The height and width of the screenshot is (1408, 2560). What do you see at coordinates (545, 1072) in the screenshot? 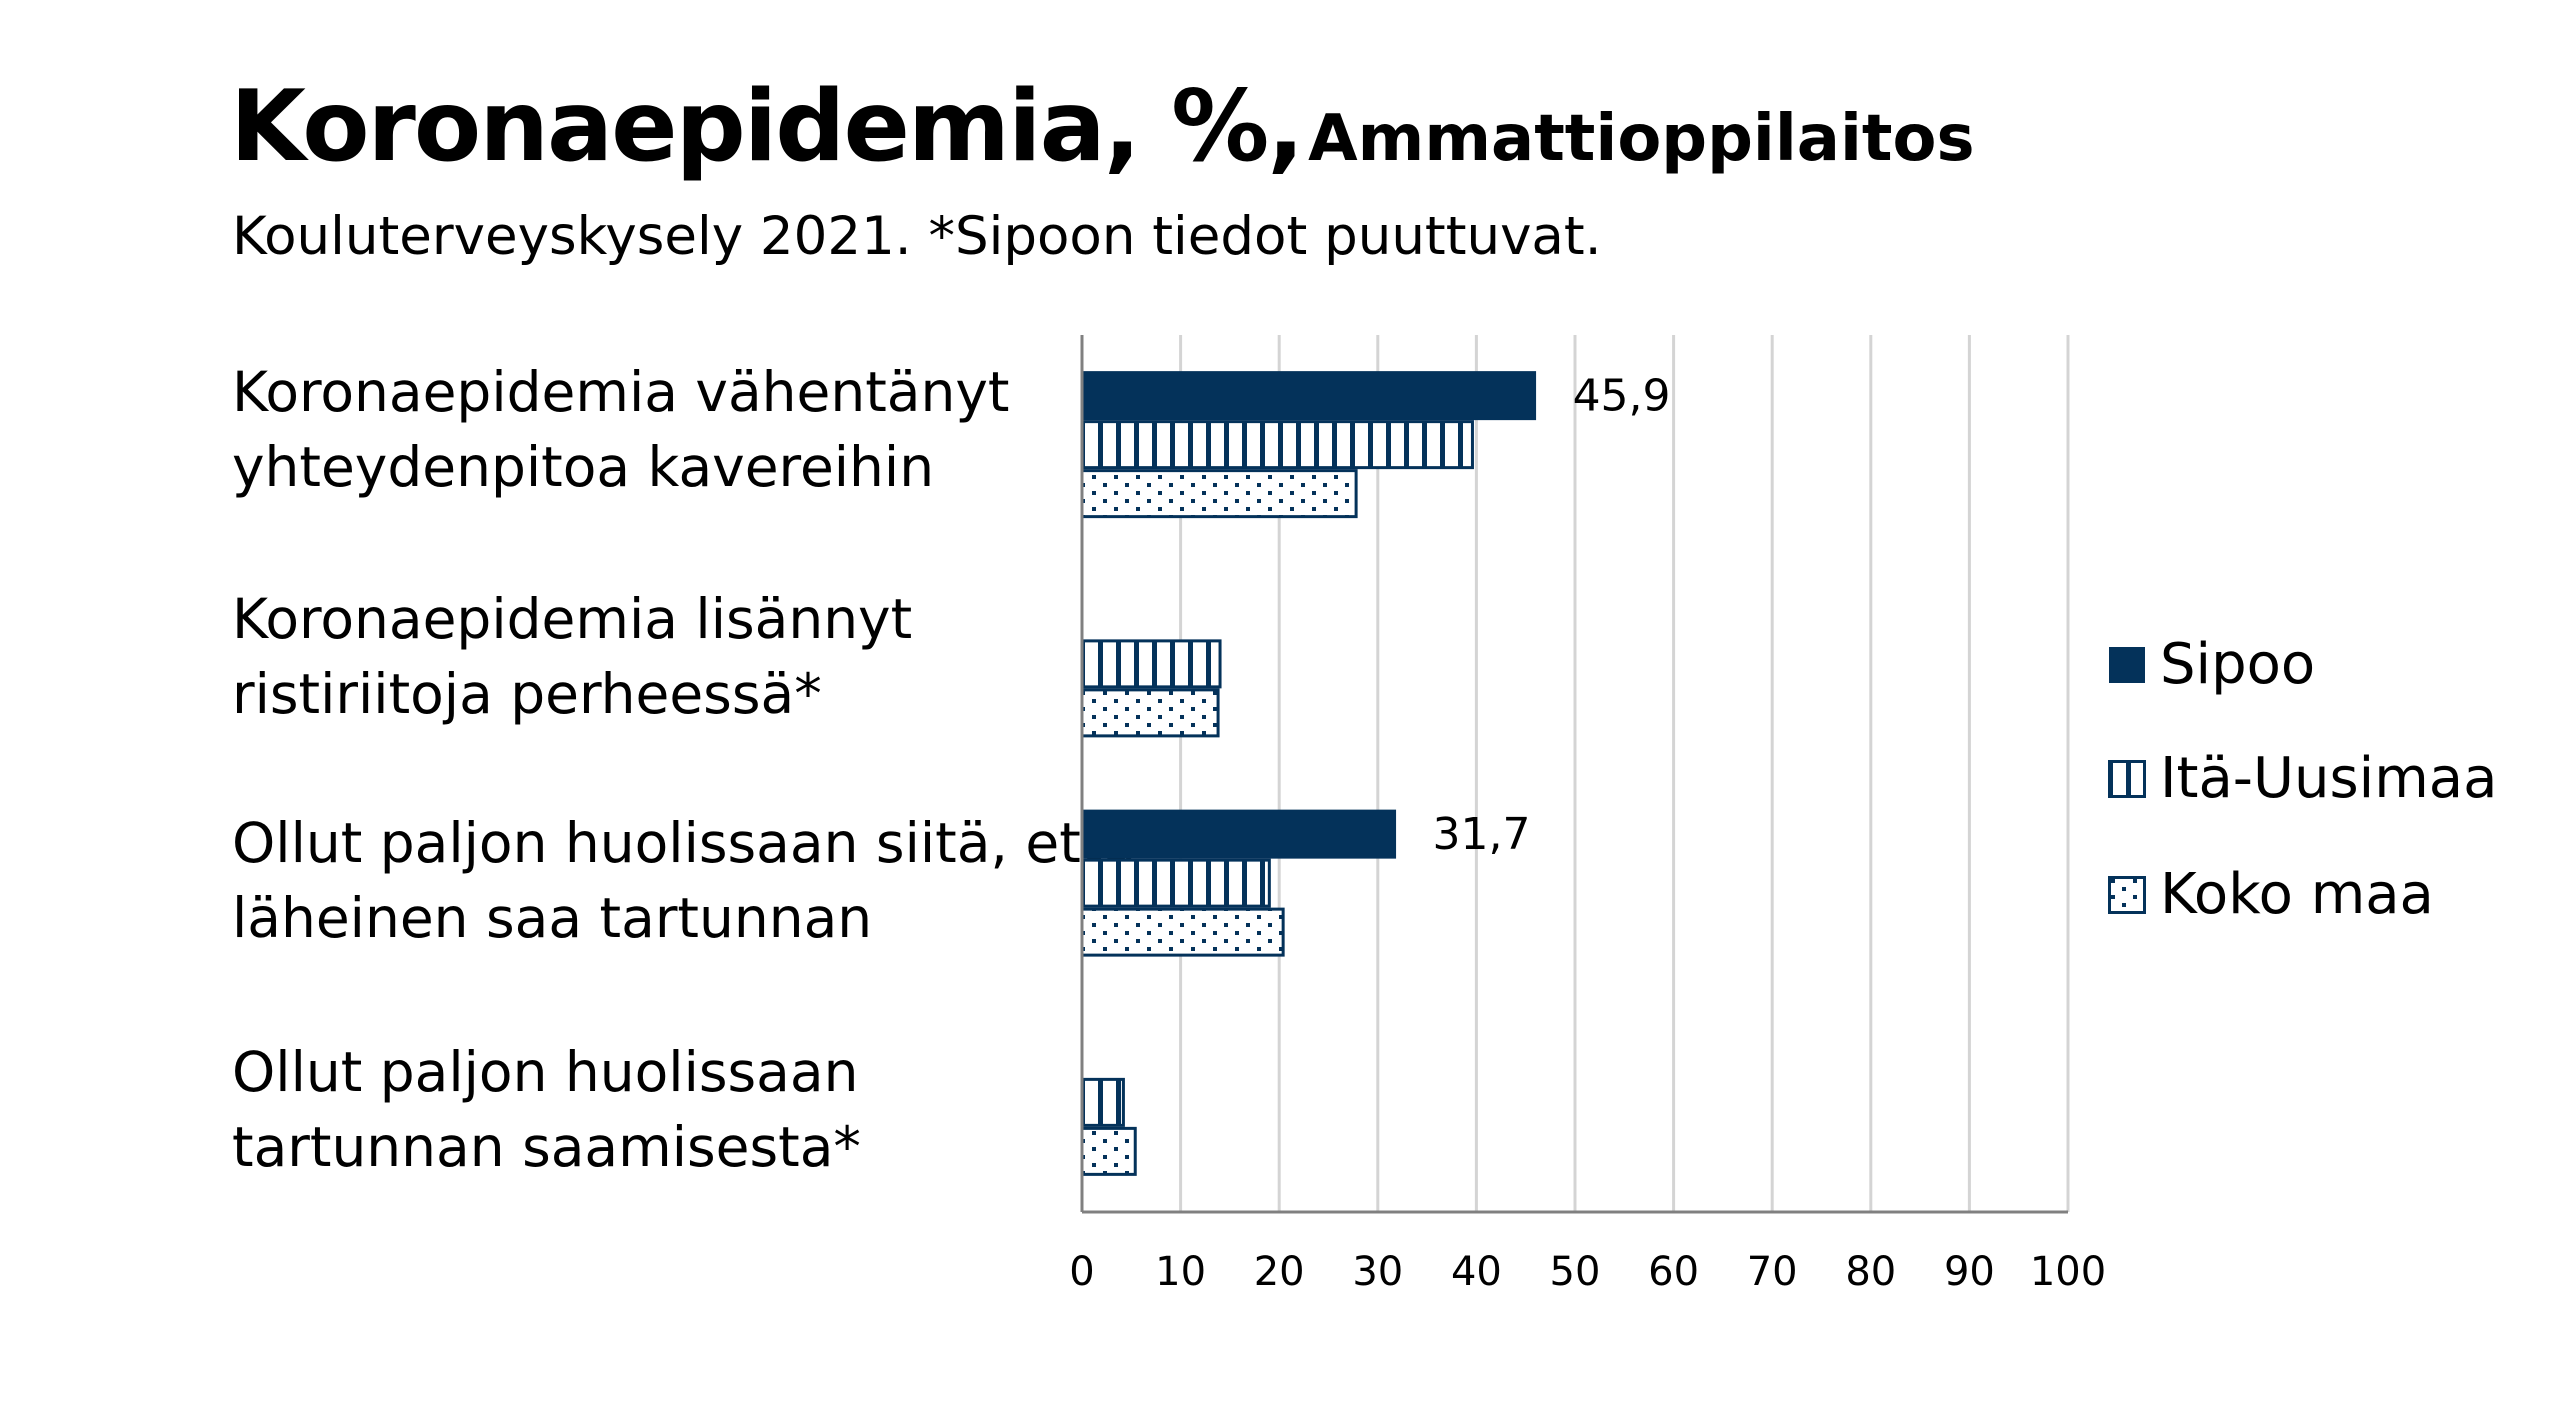
I see `category-label-line: Ollut paljon huolissaan` at bounding box center [545, 1072].